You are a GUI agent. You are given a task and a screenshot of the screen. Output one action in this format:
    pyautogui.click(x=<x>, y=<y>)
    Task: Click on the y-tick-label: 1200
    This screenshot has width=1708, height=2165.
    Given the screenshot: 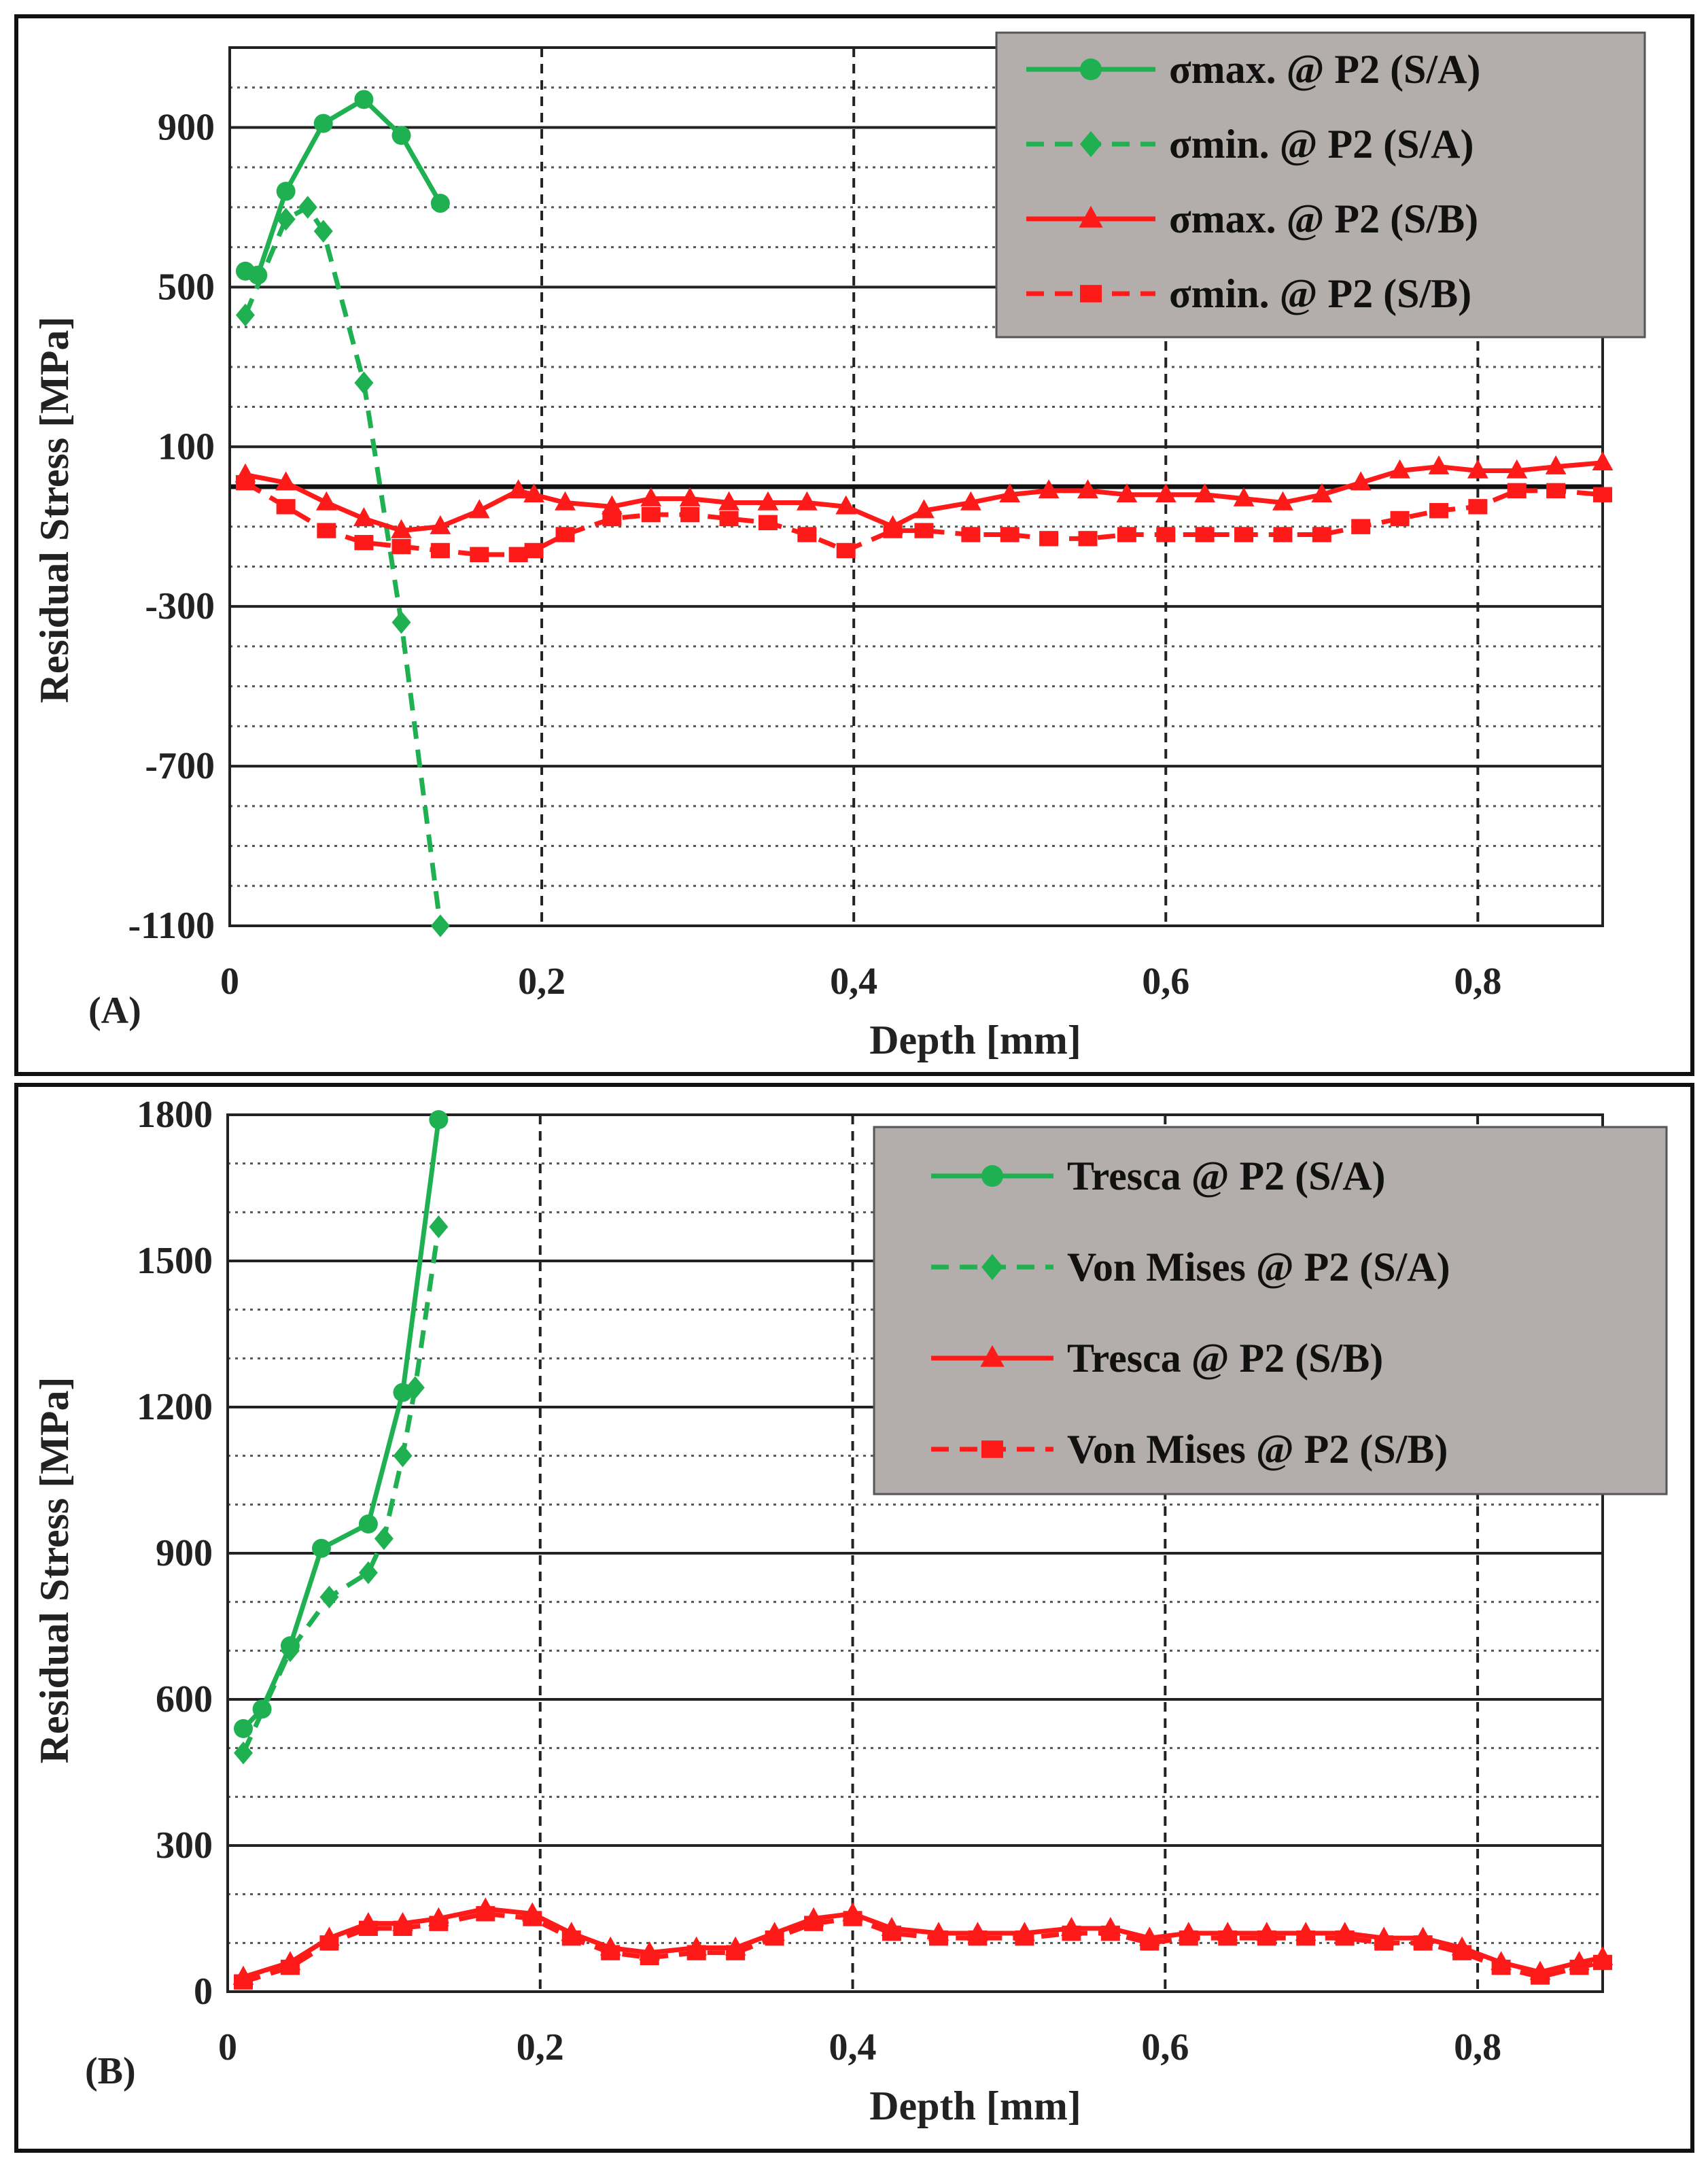 What is the action you would take?
    pyautogui.click(x=175, y=1407)
    